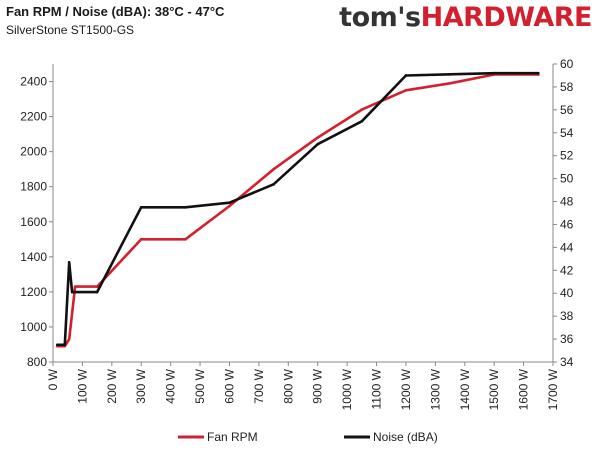  Describe the element at coordinates (435, 389) in the screenshot. I see `x-tick-label: 1300 W` at that location.